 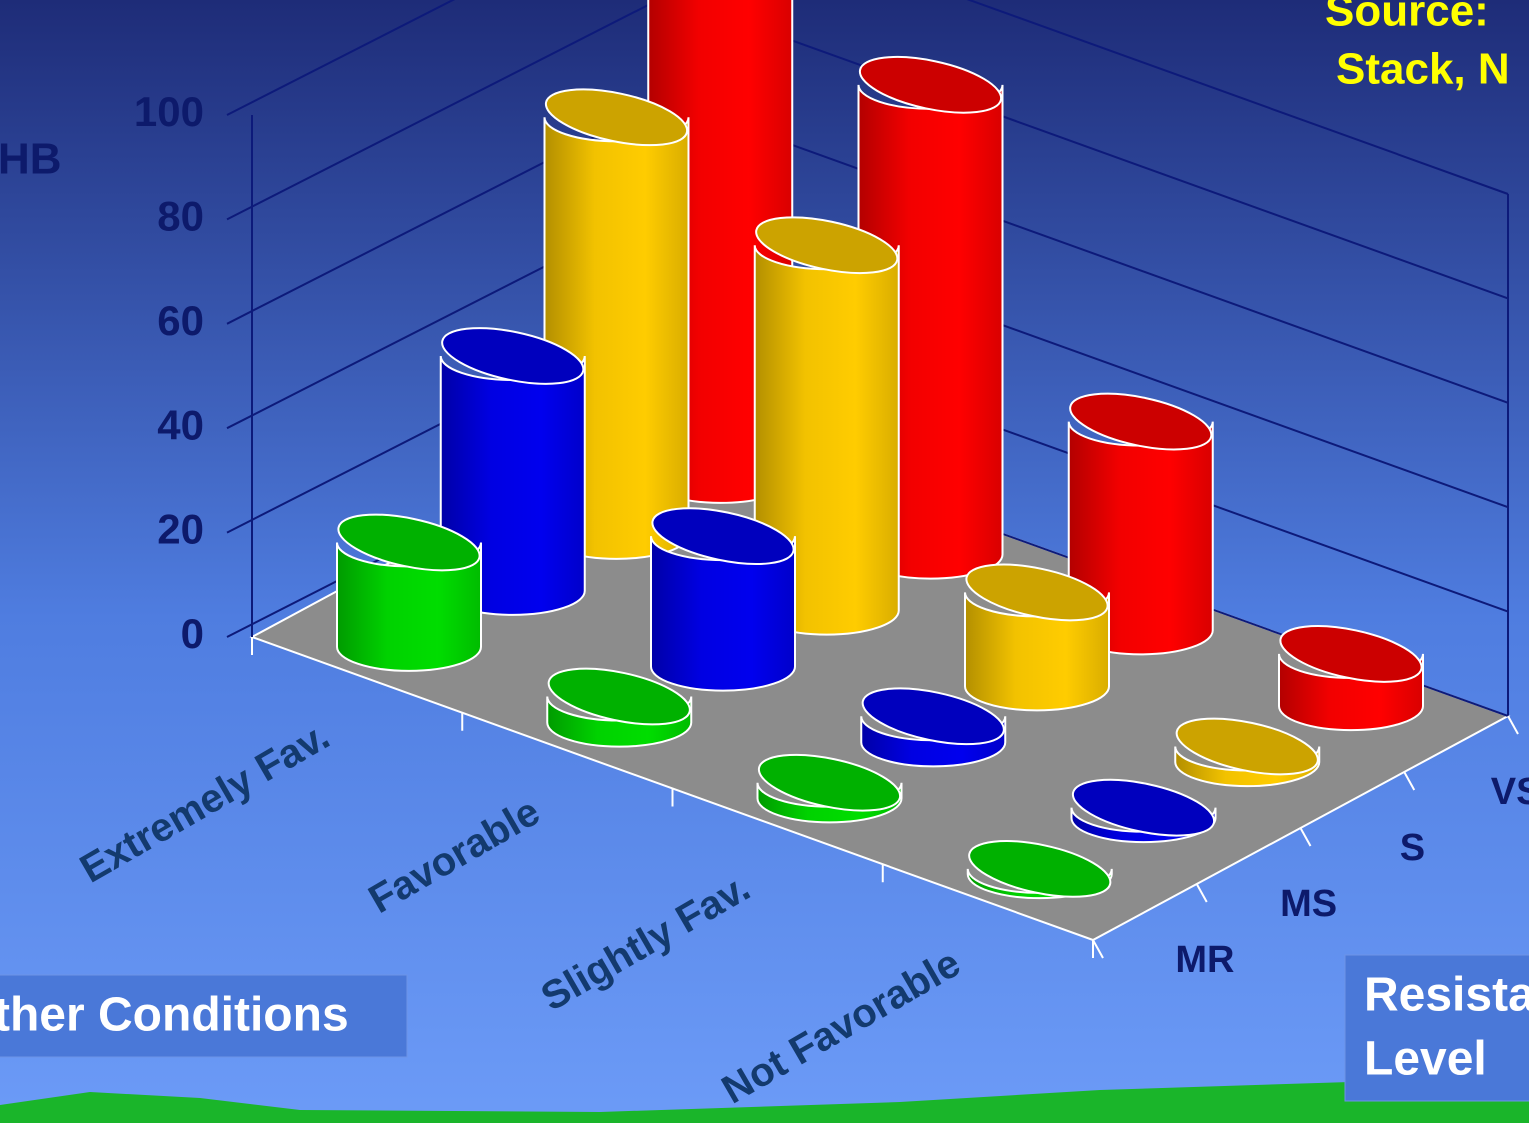 What do you see at coordinates (1423, 69) in the screenshot?
I see `source: Stack, N` at bounding box center [1423, 69].